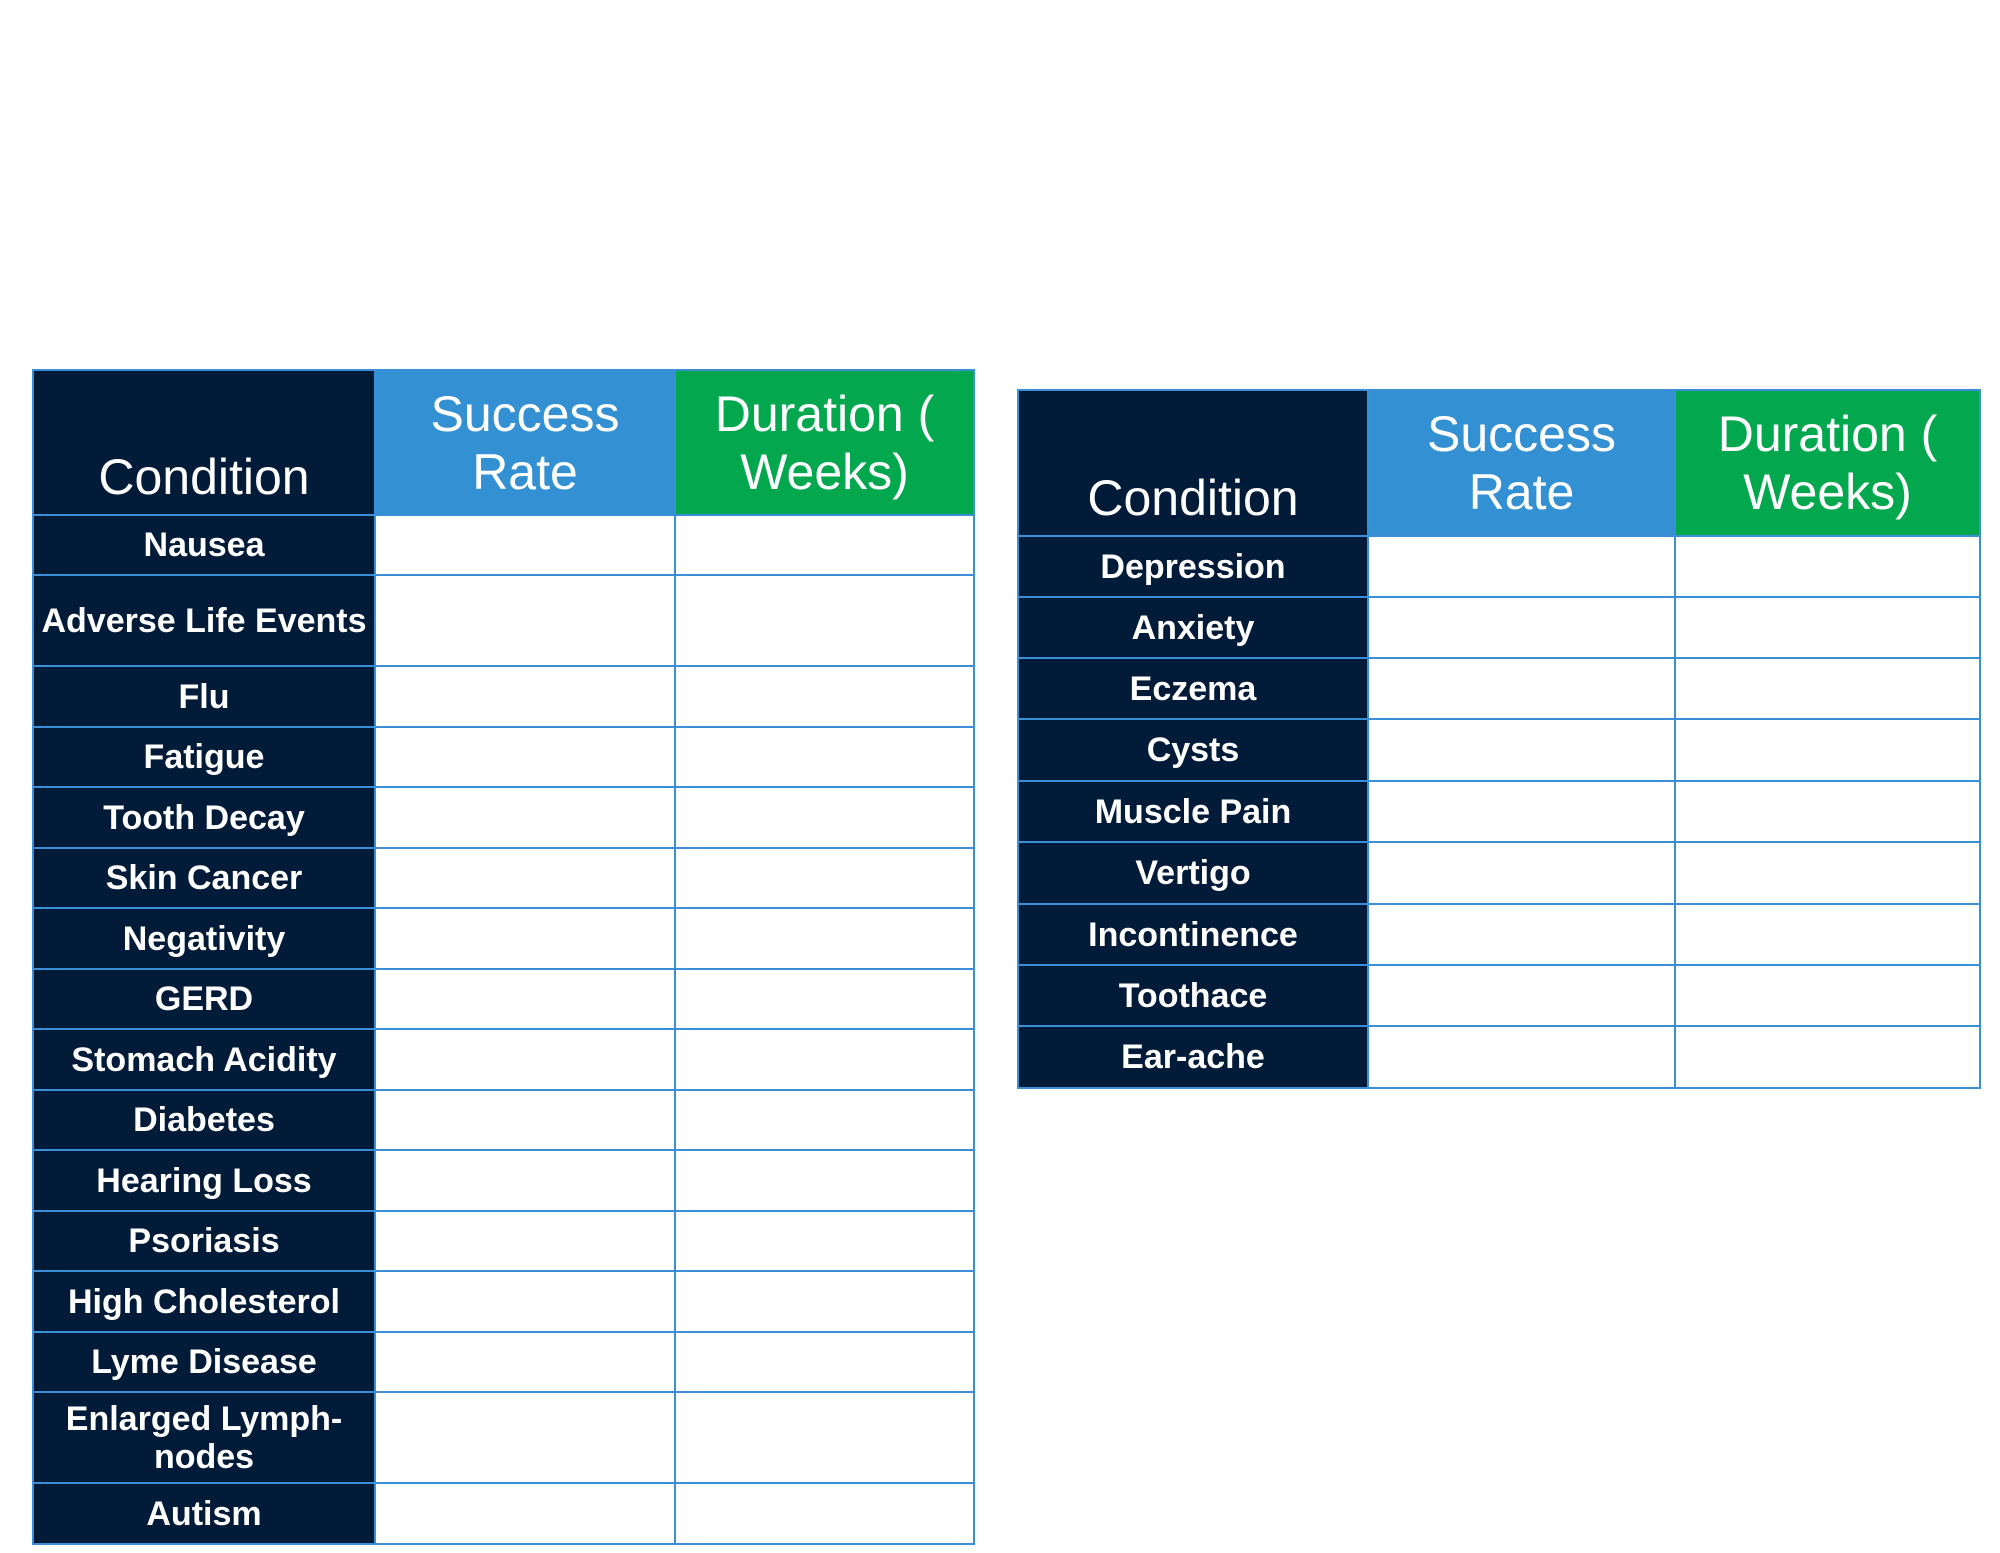 This screenshot has height=1553, width=2000. Describe the element at coordinates (204, 1241) in the screenshot. I see `condition-cell: Psoriasis` at that location.